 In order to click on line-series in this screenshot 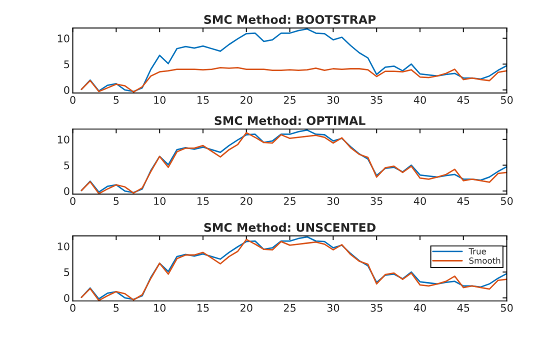, I will do `click(293, 80)`.